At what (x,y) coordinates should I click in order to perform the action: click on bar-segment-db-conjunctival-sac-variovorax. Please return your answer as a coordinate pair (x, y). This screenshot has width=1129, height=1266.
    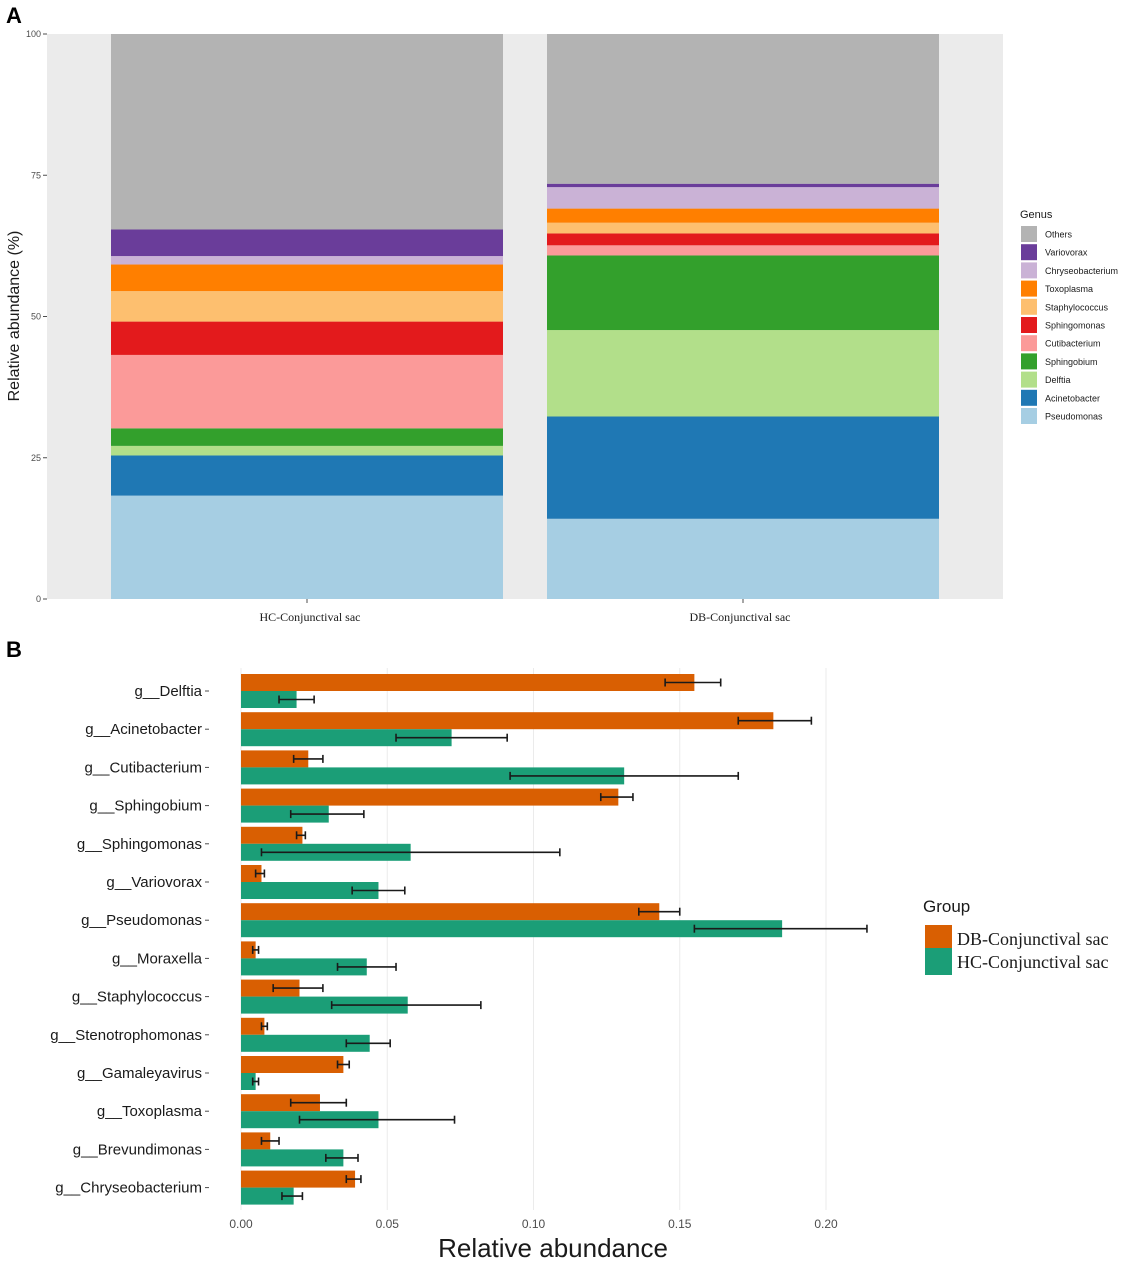
    Looking at the image, I should click on (743, 185).